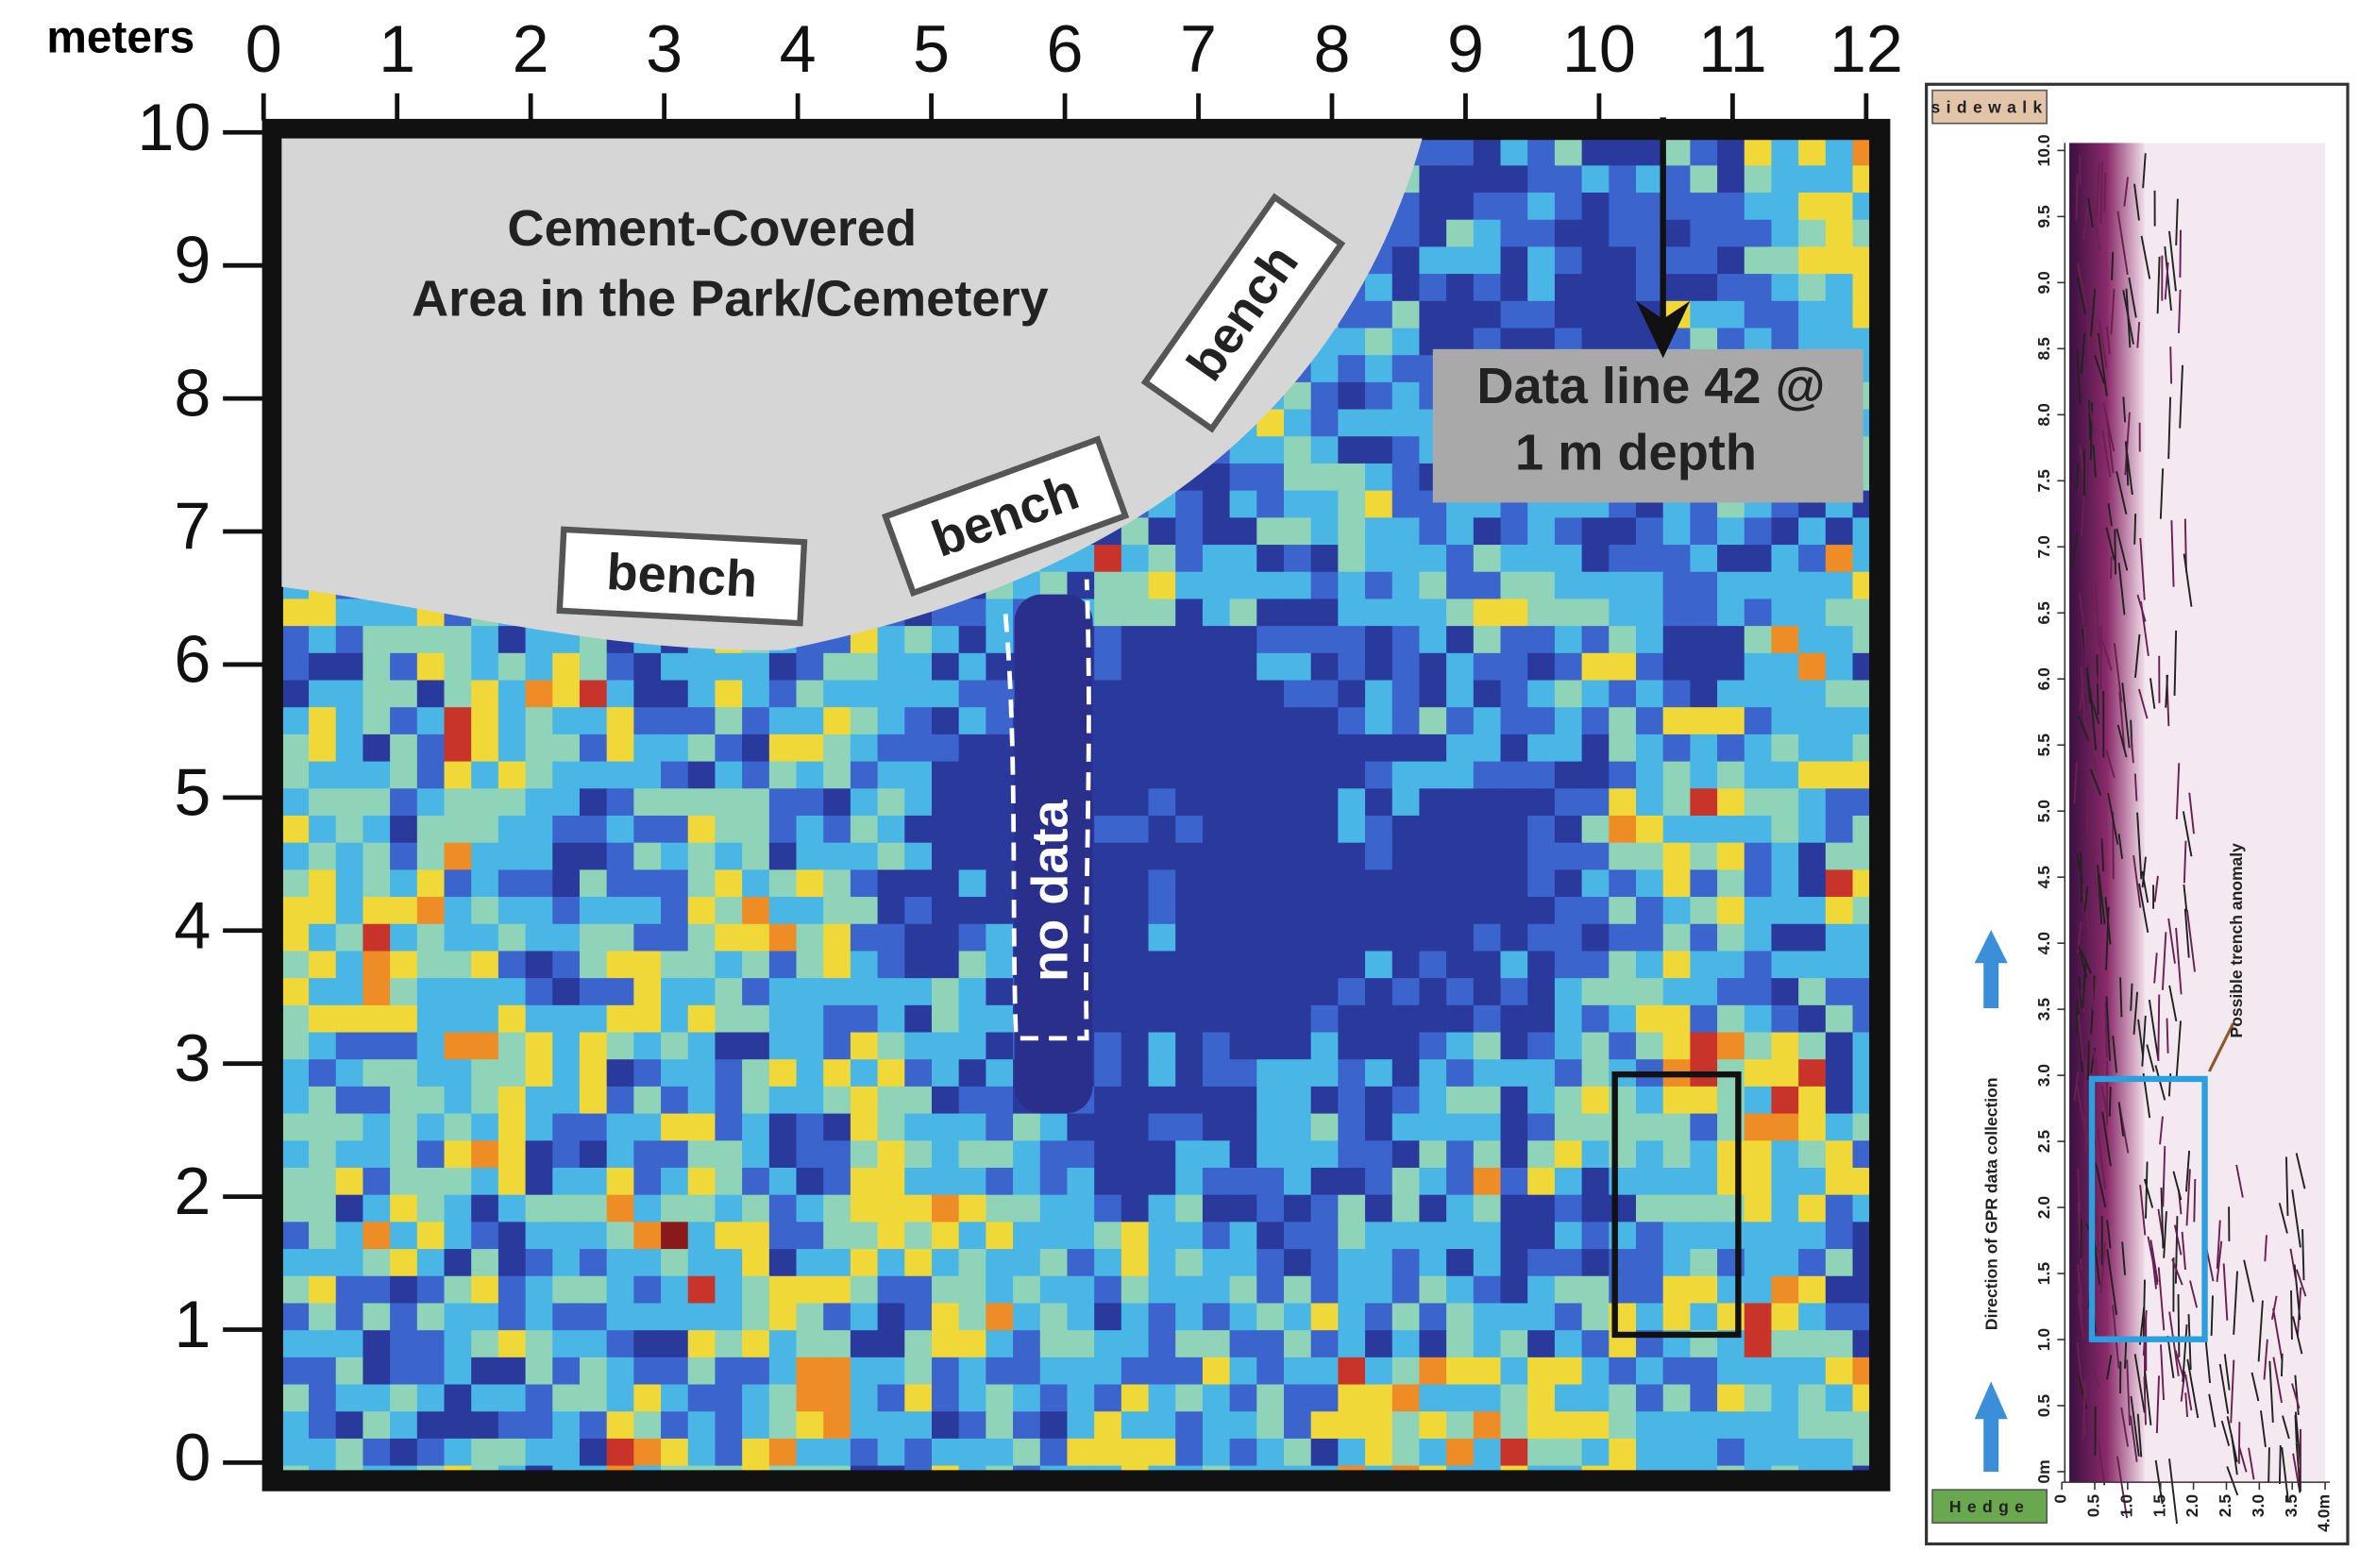 This screenshot has height=1568, width=2360. Describe the element at coordinates (2060, 1499) in the screenshot. I see `x-tick-label: 0` at that location.